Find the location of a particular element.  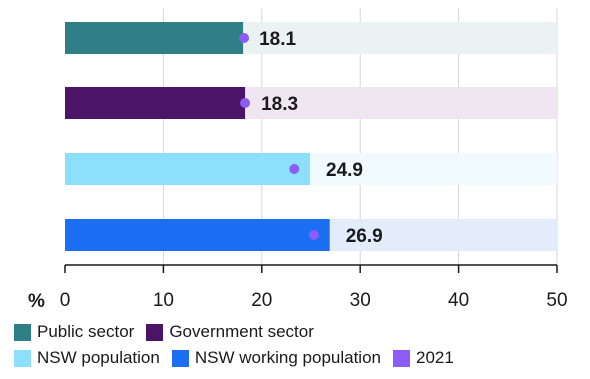

legend-item: Government sector is located at coordinates (230, 332).